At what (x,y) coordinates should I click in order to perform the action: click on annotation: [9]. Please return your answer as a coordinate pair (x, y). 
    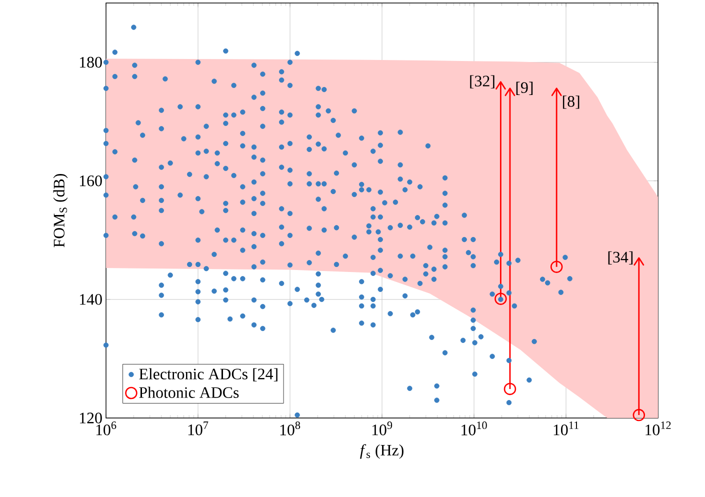
    Looking at the image, I should click on (524, 88).